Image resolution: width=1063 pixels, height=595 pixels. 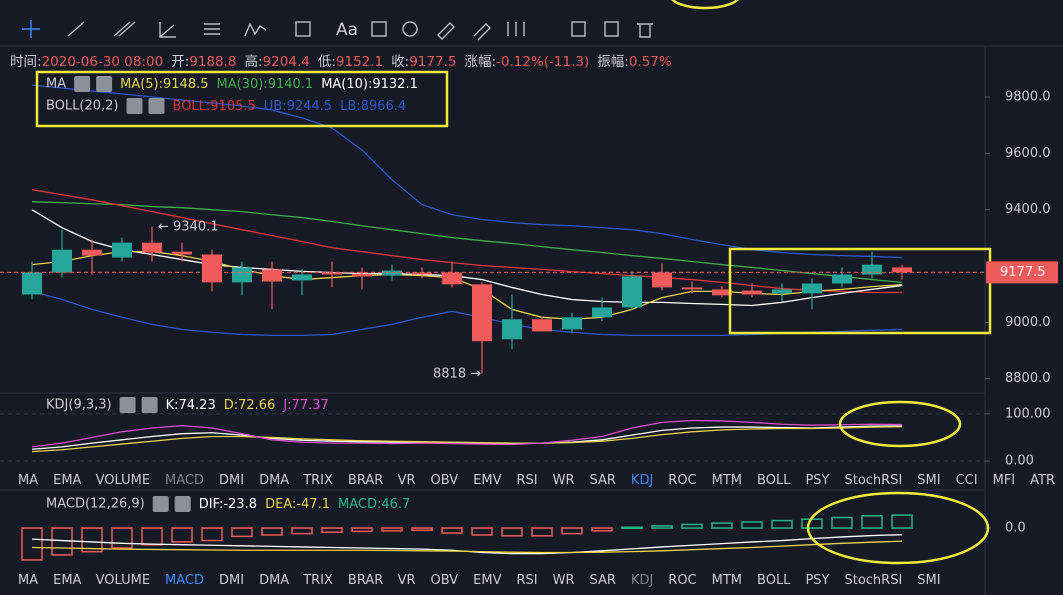 What do you see at coordinates (303, 29) in the screenshot?
I see `measure-tool-icon` at bounding box center [303, 29].